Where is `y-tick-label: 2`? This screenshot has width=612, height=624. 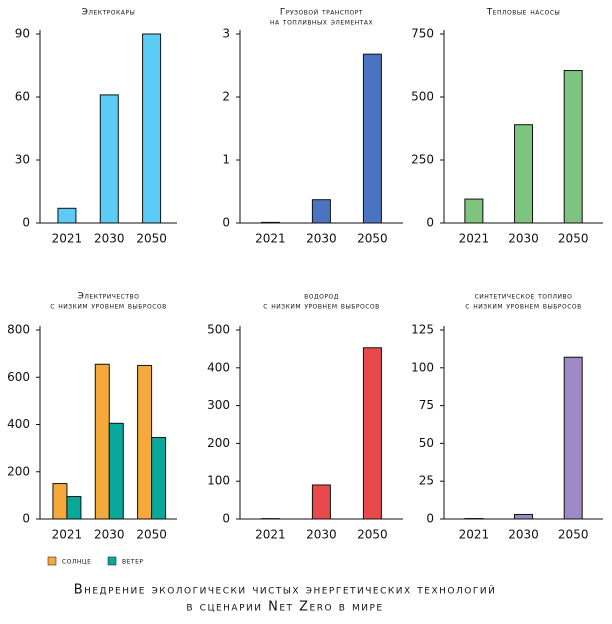
y-tick-label: 2 is located at coordinates (226, 97).